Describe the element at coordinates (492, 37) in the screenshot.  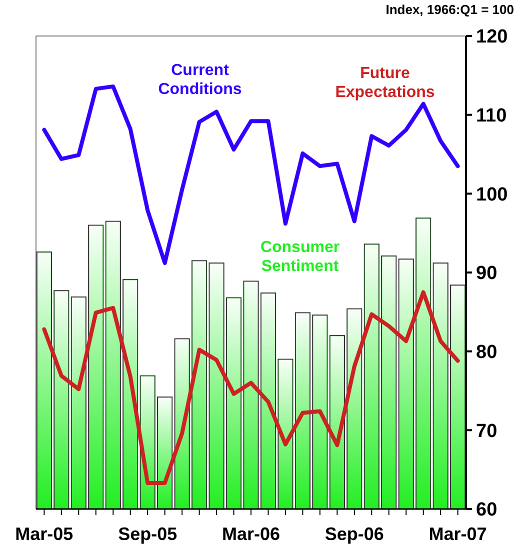
I see `y-tick-label: 120` at that location.